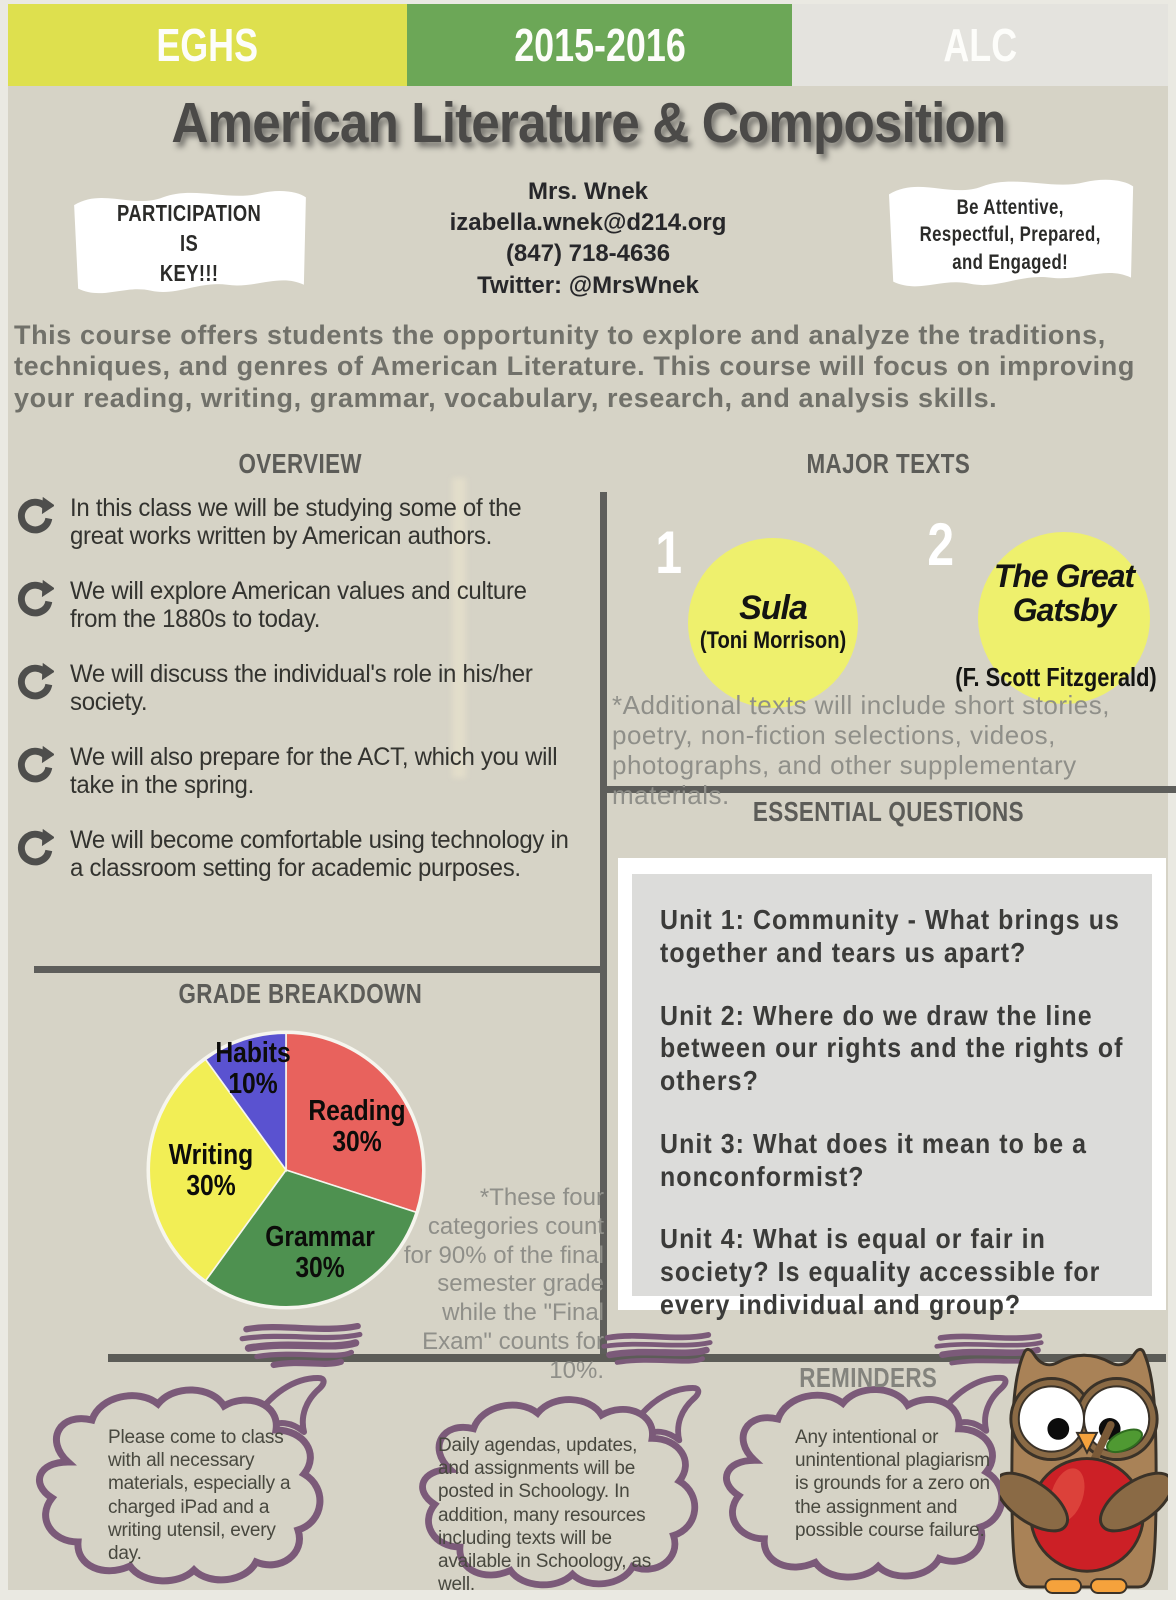 The image size is (1176, 1600). Describe the element at coordinates (588, 285) in the screenshot. I see `teacher-twitter: Twitter: @MrsWnek` at that location.